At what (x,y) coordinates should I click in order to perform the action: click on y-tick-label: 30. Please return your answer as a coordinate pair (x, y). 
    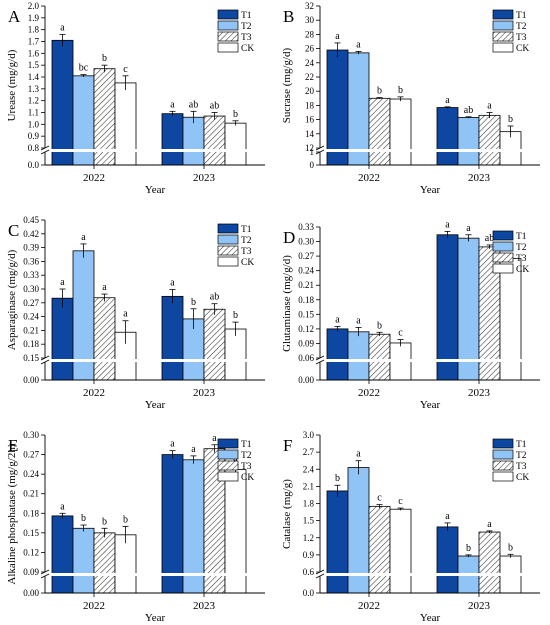
    Looking at the image, I should click on (310, 20).